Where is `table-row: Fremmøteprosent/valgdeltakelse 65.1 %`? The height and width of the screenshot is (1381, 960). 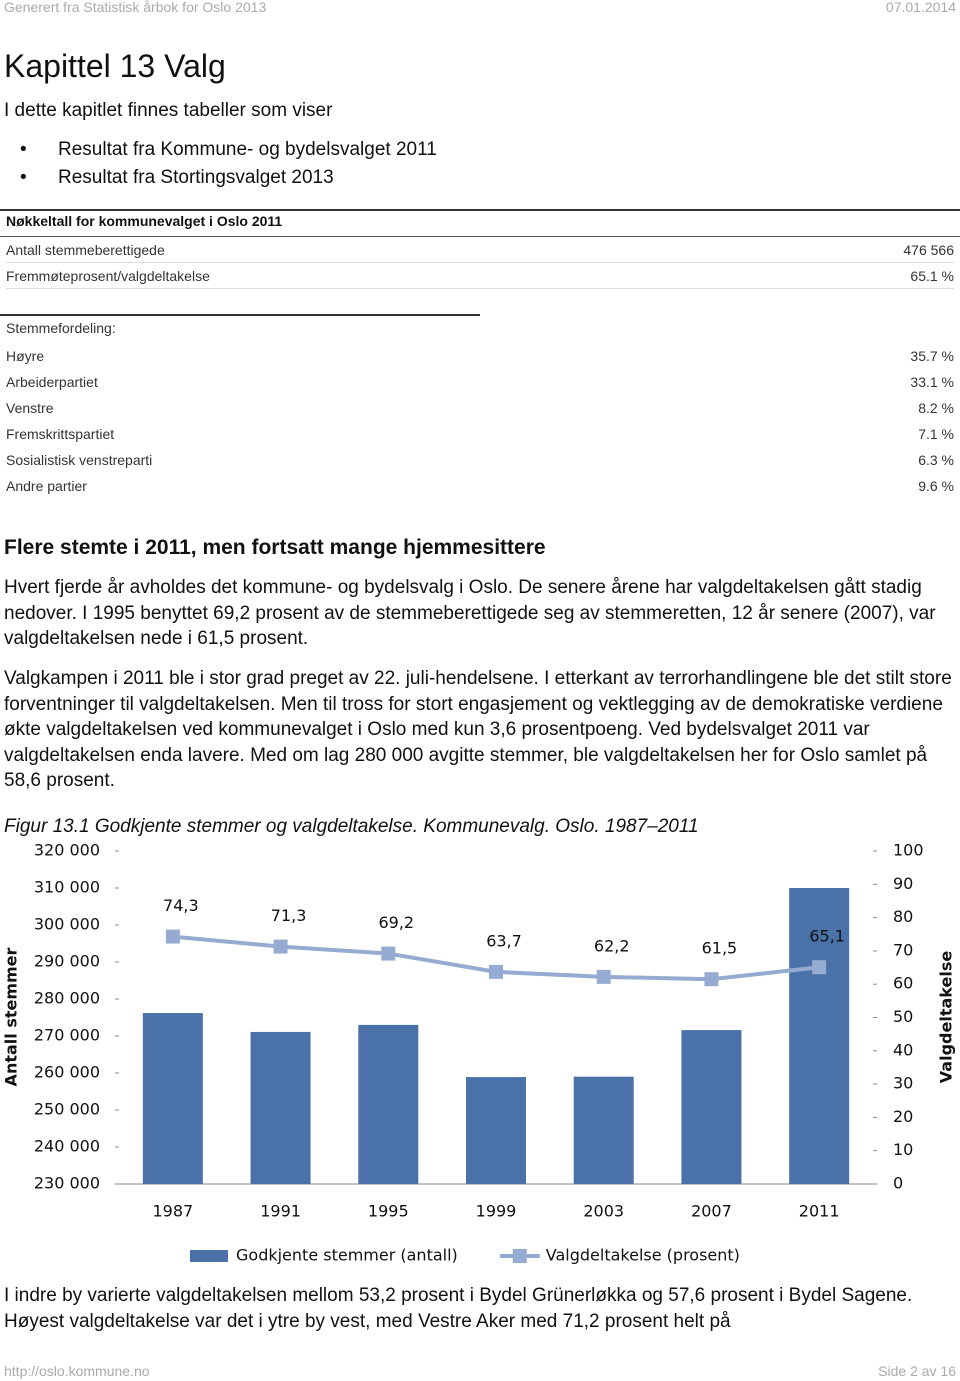
table-row: Fremmøteprosent/valgdeltakelse 65.1 % is located at coordinates (480, 278).